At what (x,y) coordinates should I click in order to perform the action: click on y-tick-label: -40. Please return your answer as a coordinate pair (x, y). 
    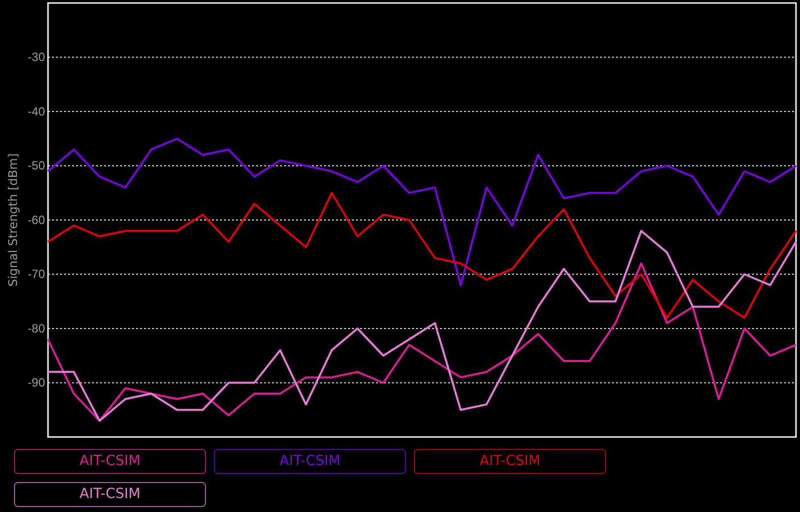
    Looking at the image, I should click on (37, 111).